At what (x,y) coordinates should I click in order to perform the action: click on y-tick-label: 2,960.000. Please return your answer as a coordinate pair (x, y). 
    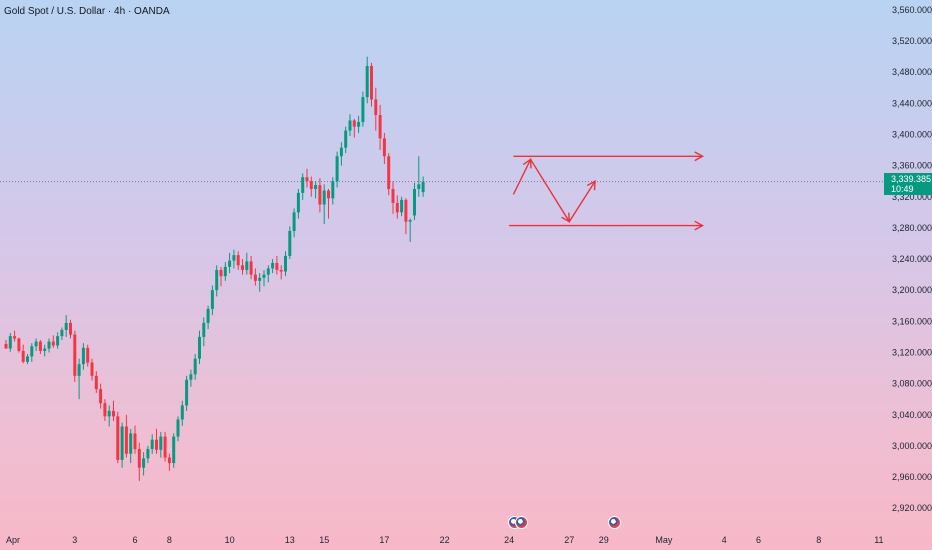
    Looking at the image, I should click on (912, 477).